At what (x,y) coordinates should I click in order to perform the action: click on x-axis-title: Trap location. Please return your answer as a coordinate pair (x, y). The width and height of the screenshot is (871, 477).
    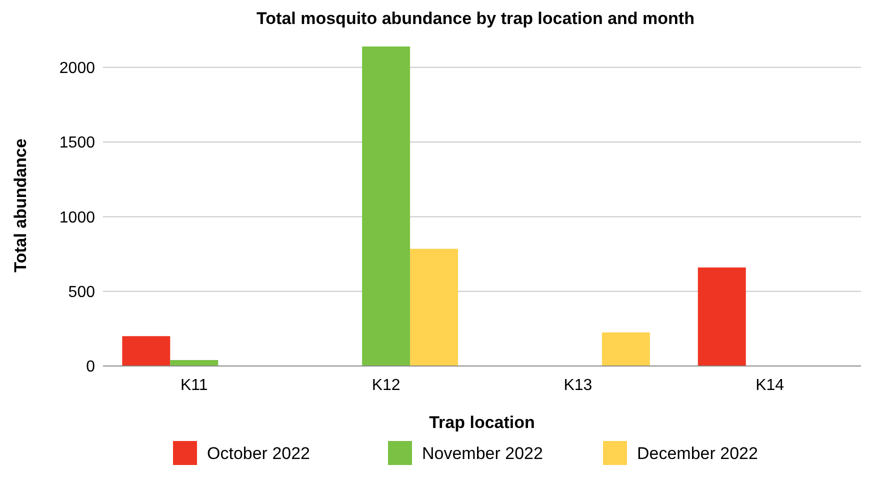
    Looking at the image, I should click on (482, 422).